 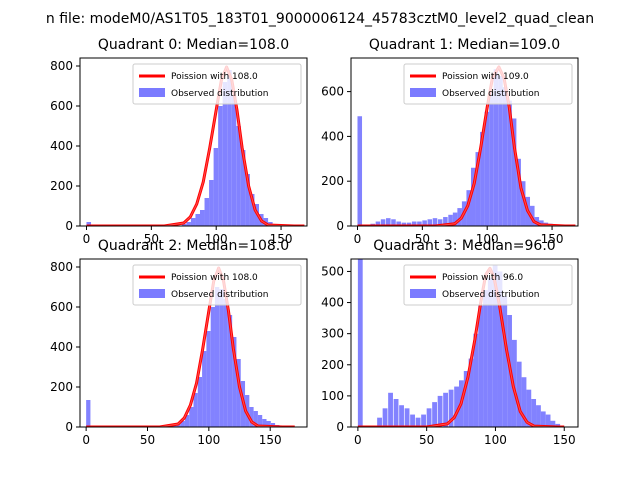 What do you see at coordinates (482, 278) in the screenshot?
I see `legend-entry-fit: Poission with 96.0` at bounding box center [482, 278].